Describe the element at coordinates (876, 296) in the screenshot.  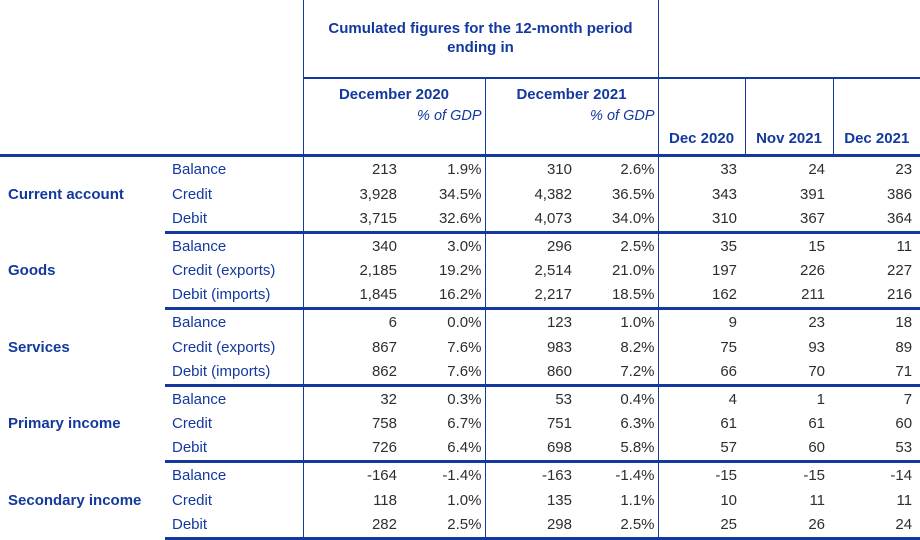
I see `cell-value: 216` at that location.